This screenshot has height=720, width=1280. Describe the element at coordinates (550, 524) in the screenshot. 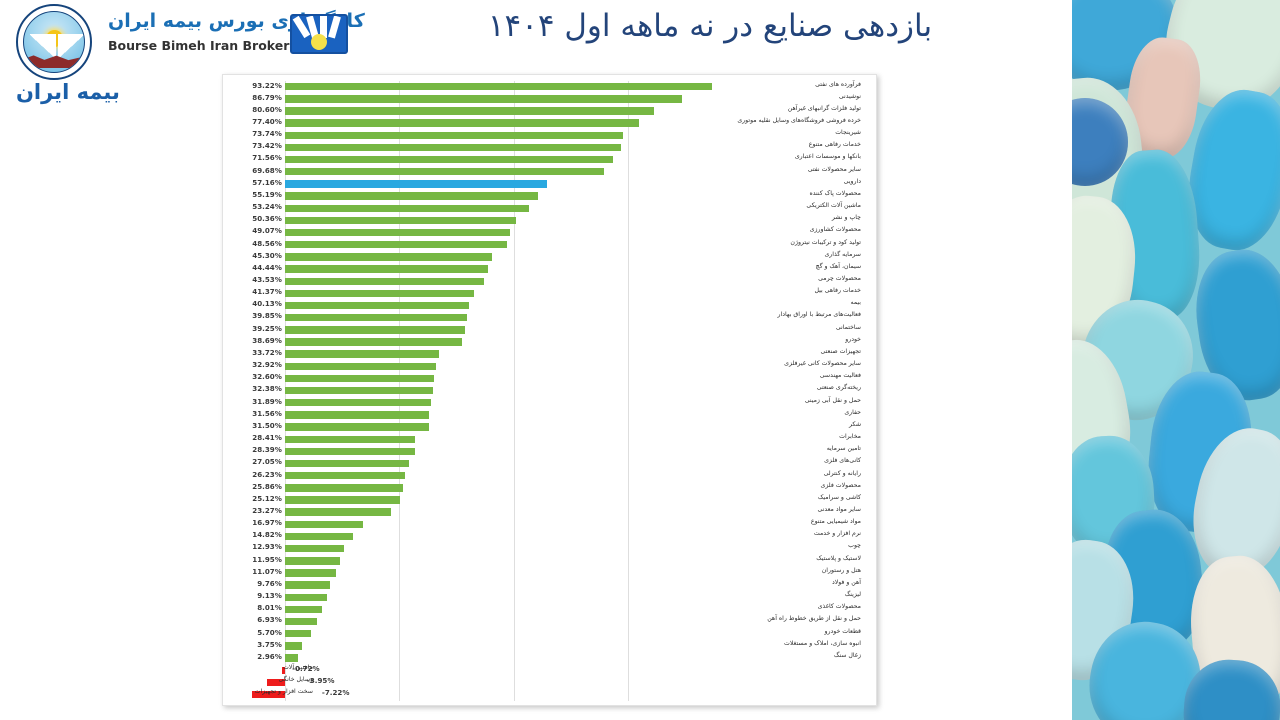

I see `chart-bar-row: 16.97% مواد شیمیایی متنوع` at that location.